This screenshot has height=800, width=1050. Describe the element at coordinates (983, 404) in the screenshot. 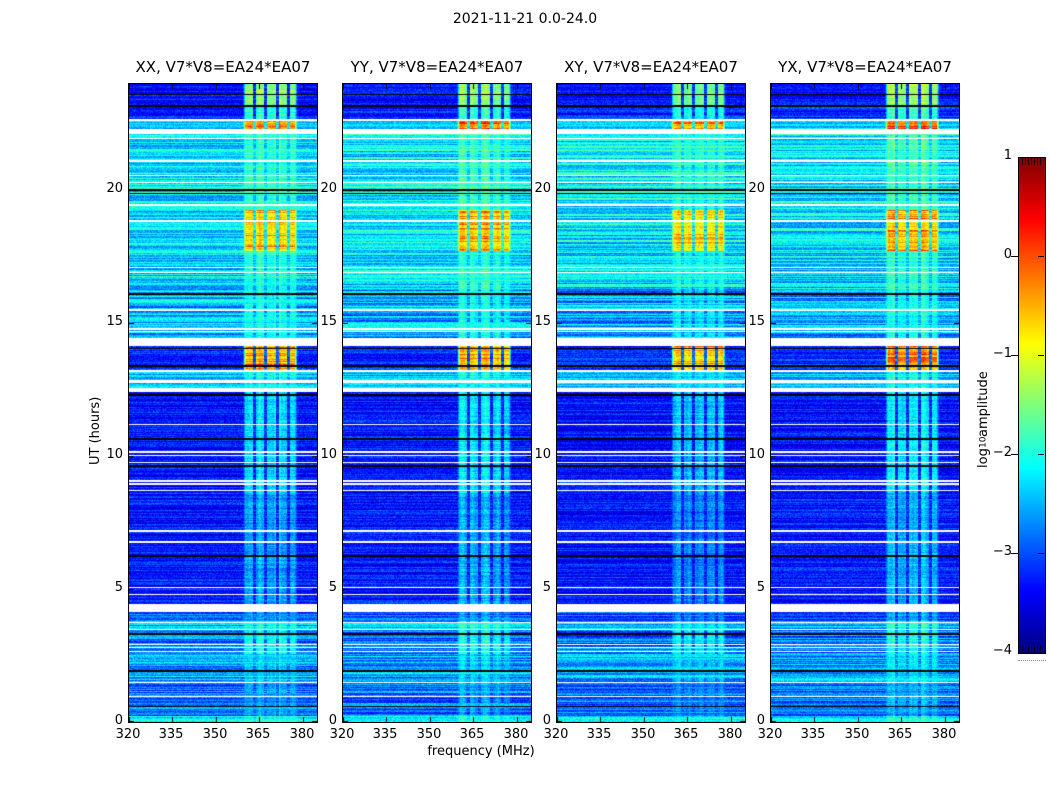

I see `colorbar-label-suffix: amplitude` at that location.